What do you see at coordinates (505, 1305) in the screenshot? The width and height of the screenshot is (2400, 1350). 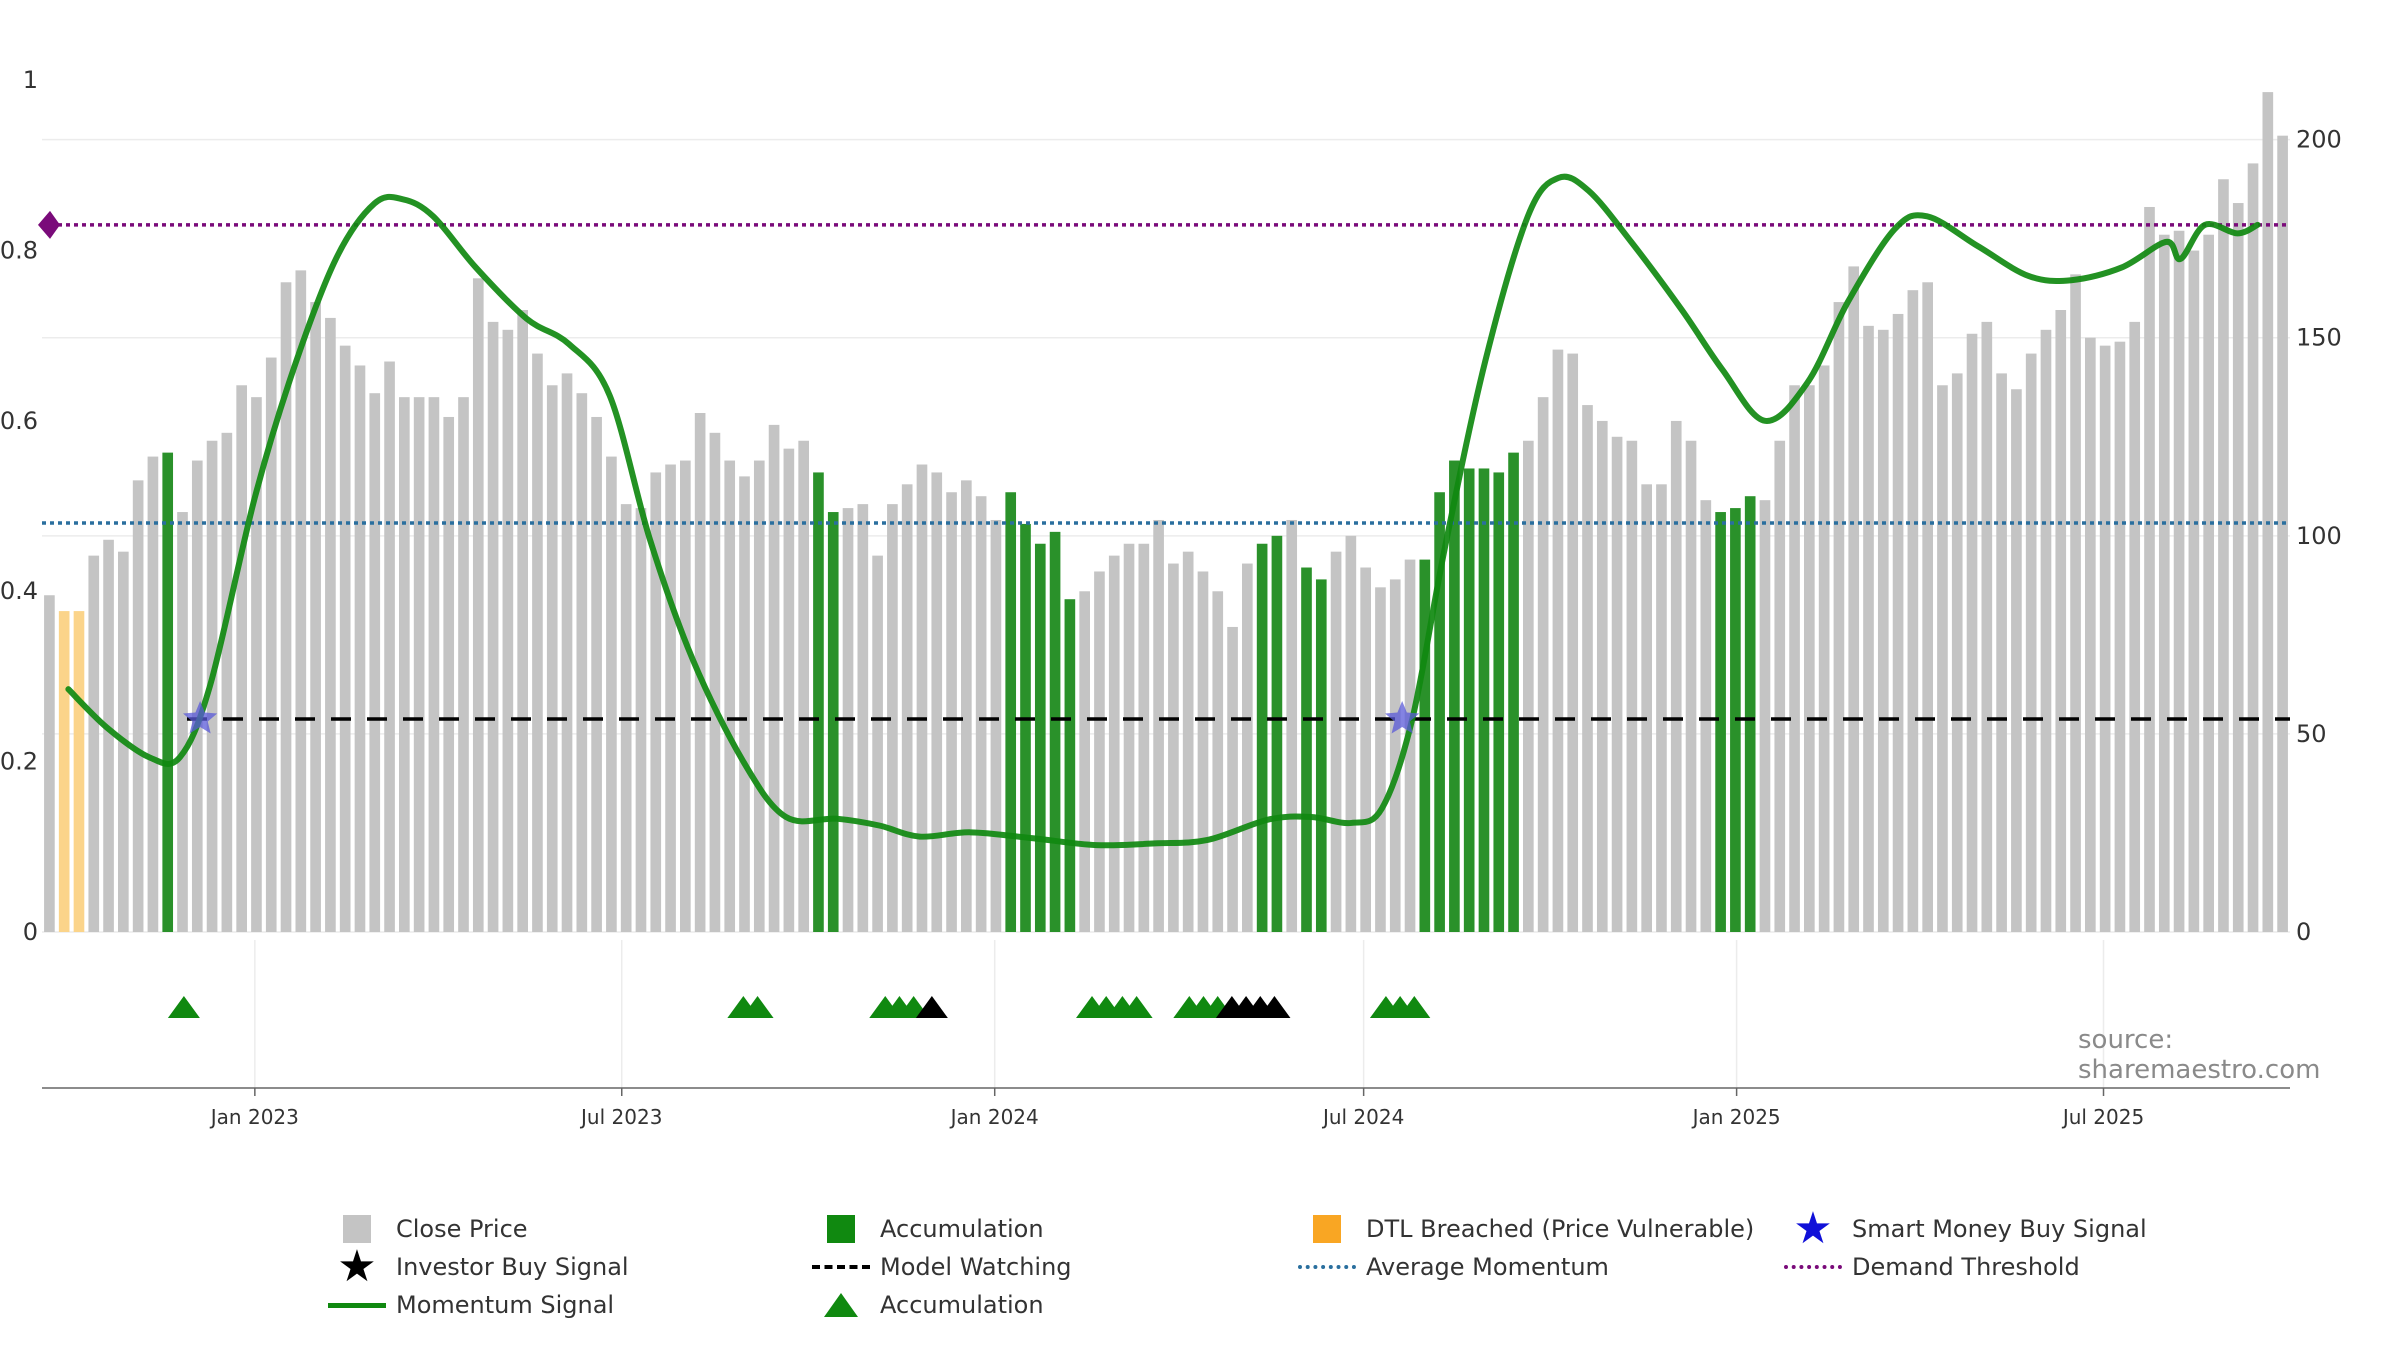 I see `legend-label: Momentum Signal` at bounding box center [505, 1305].